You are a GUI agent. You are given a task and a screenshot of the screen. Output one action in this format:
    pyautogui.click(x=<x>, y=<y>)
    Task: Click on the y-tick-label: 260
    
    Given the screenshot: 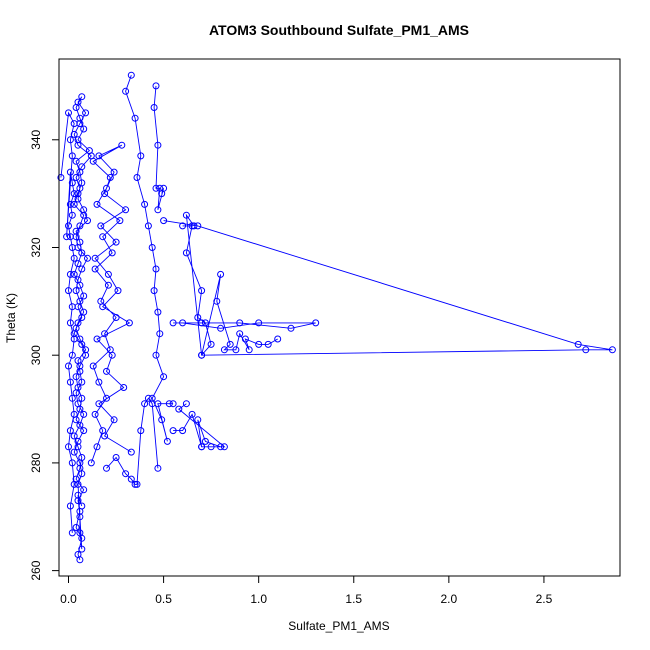 What is the action you would take?
    pyautogui.click(x=36, y=570)
    